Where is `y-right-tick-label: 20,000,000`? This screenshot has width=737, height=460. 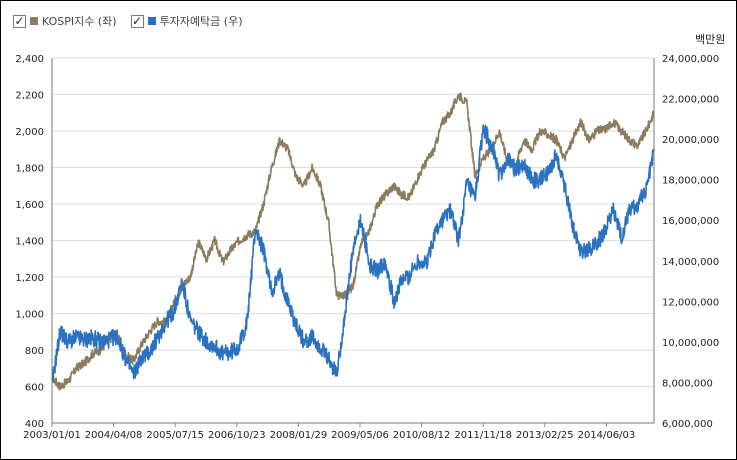
y-right-tick-label: 20,000,000 is located at coordinates (690, 140).